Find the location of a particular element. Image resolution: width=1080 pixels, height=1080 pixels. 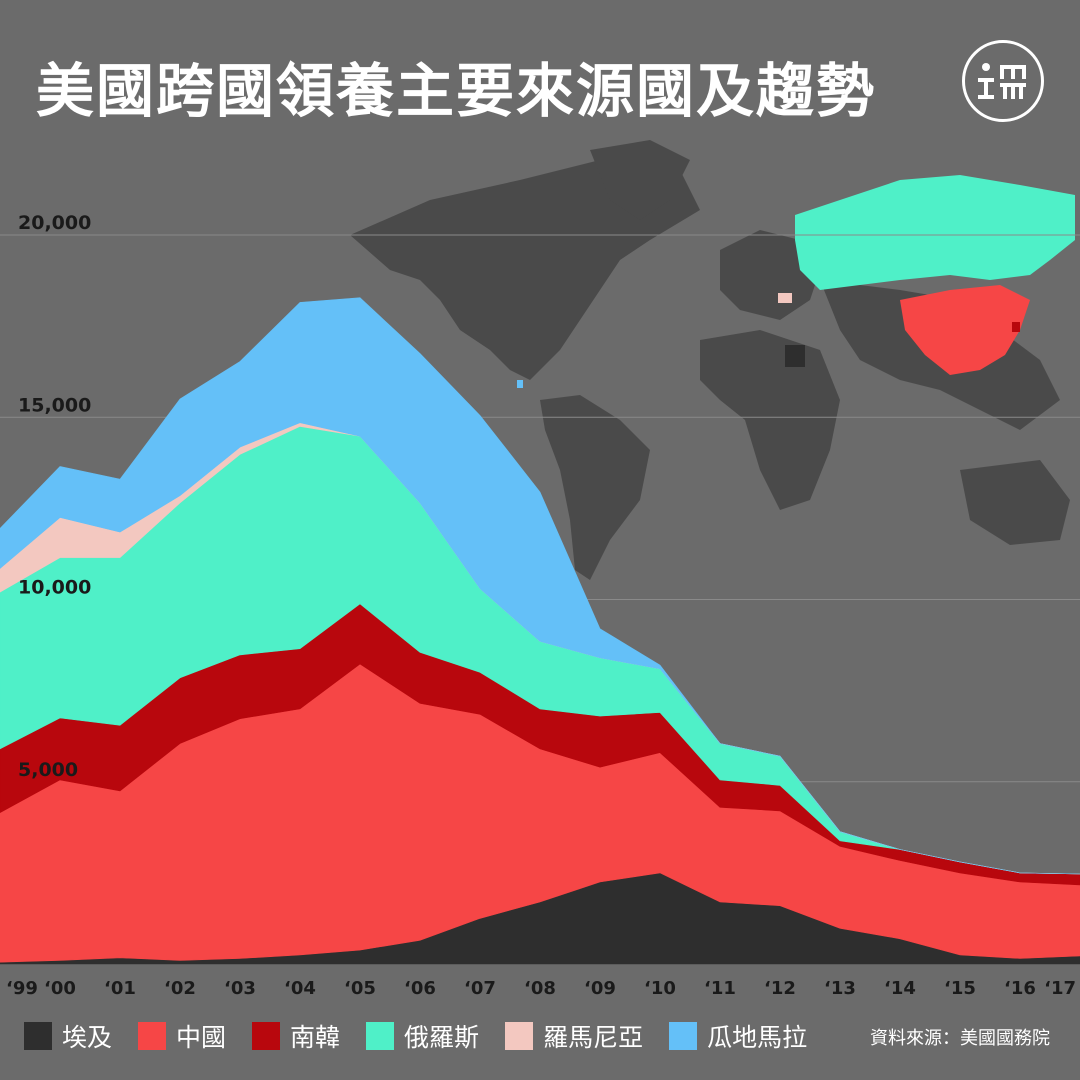

y-tick-label: 5,000 is located at coordinates (48, 770).